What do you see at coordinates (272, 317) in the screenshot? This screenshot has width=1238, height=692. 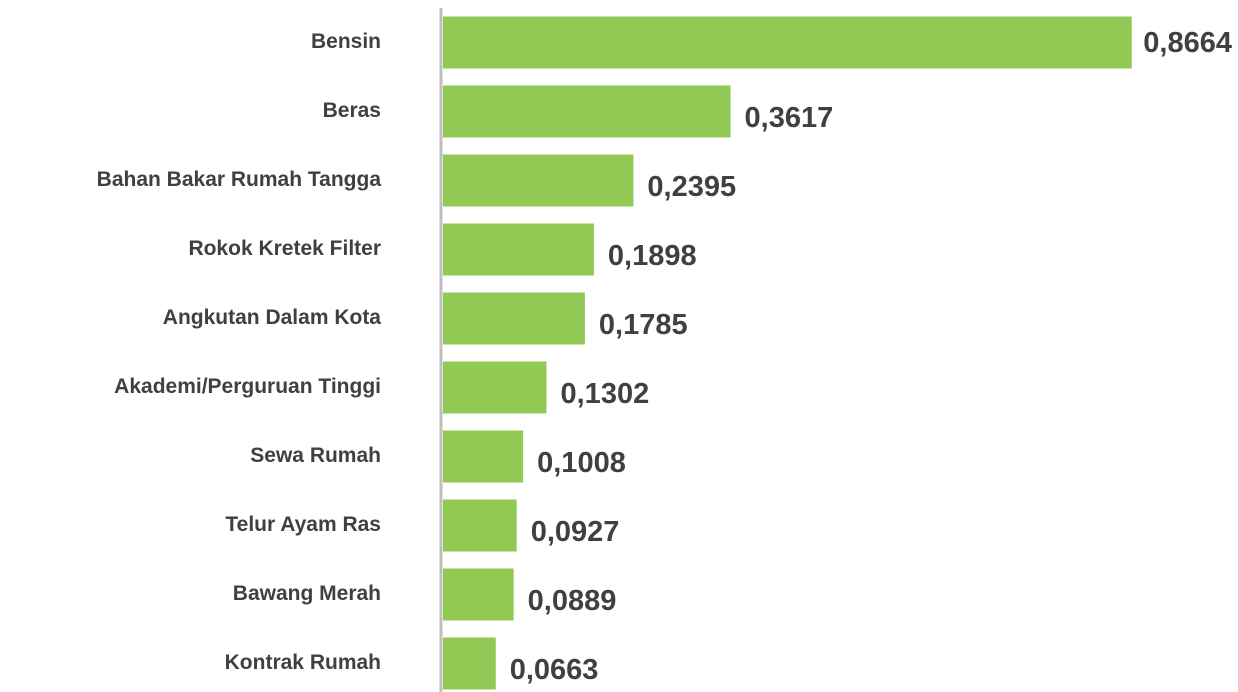 I see `category-label: Angkutan Dalam Kota` at bounding box center [272, 317].